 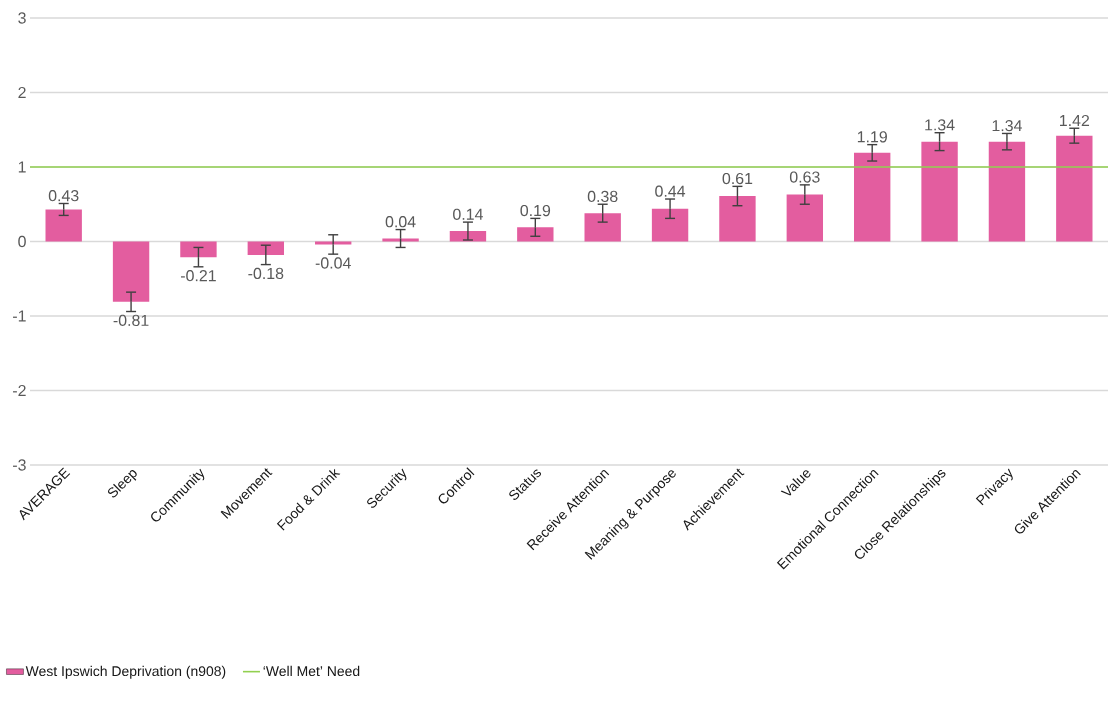 What do you see at coordinates (872, 137) in the screenshot?
I see `data-label: 1.19` at bounding box center [872, 137].